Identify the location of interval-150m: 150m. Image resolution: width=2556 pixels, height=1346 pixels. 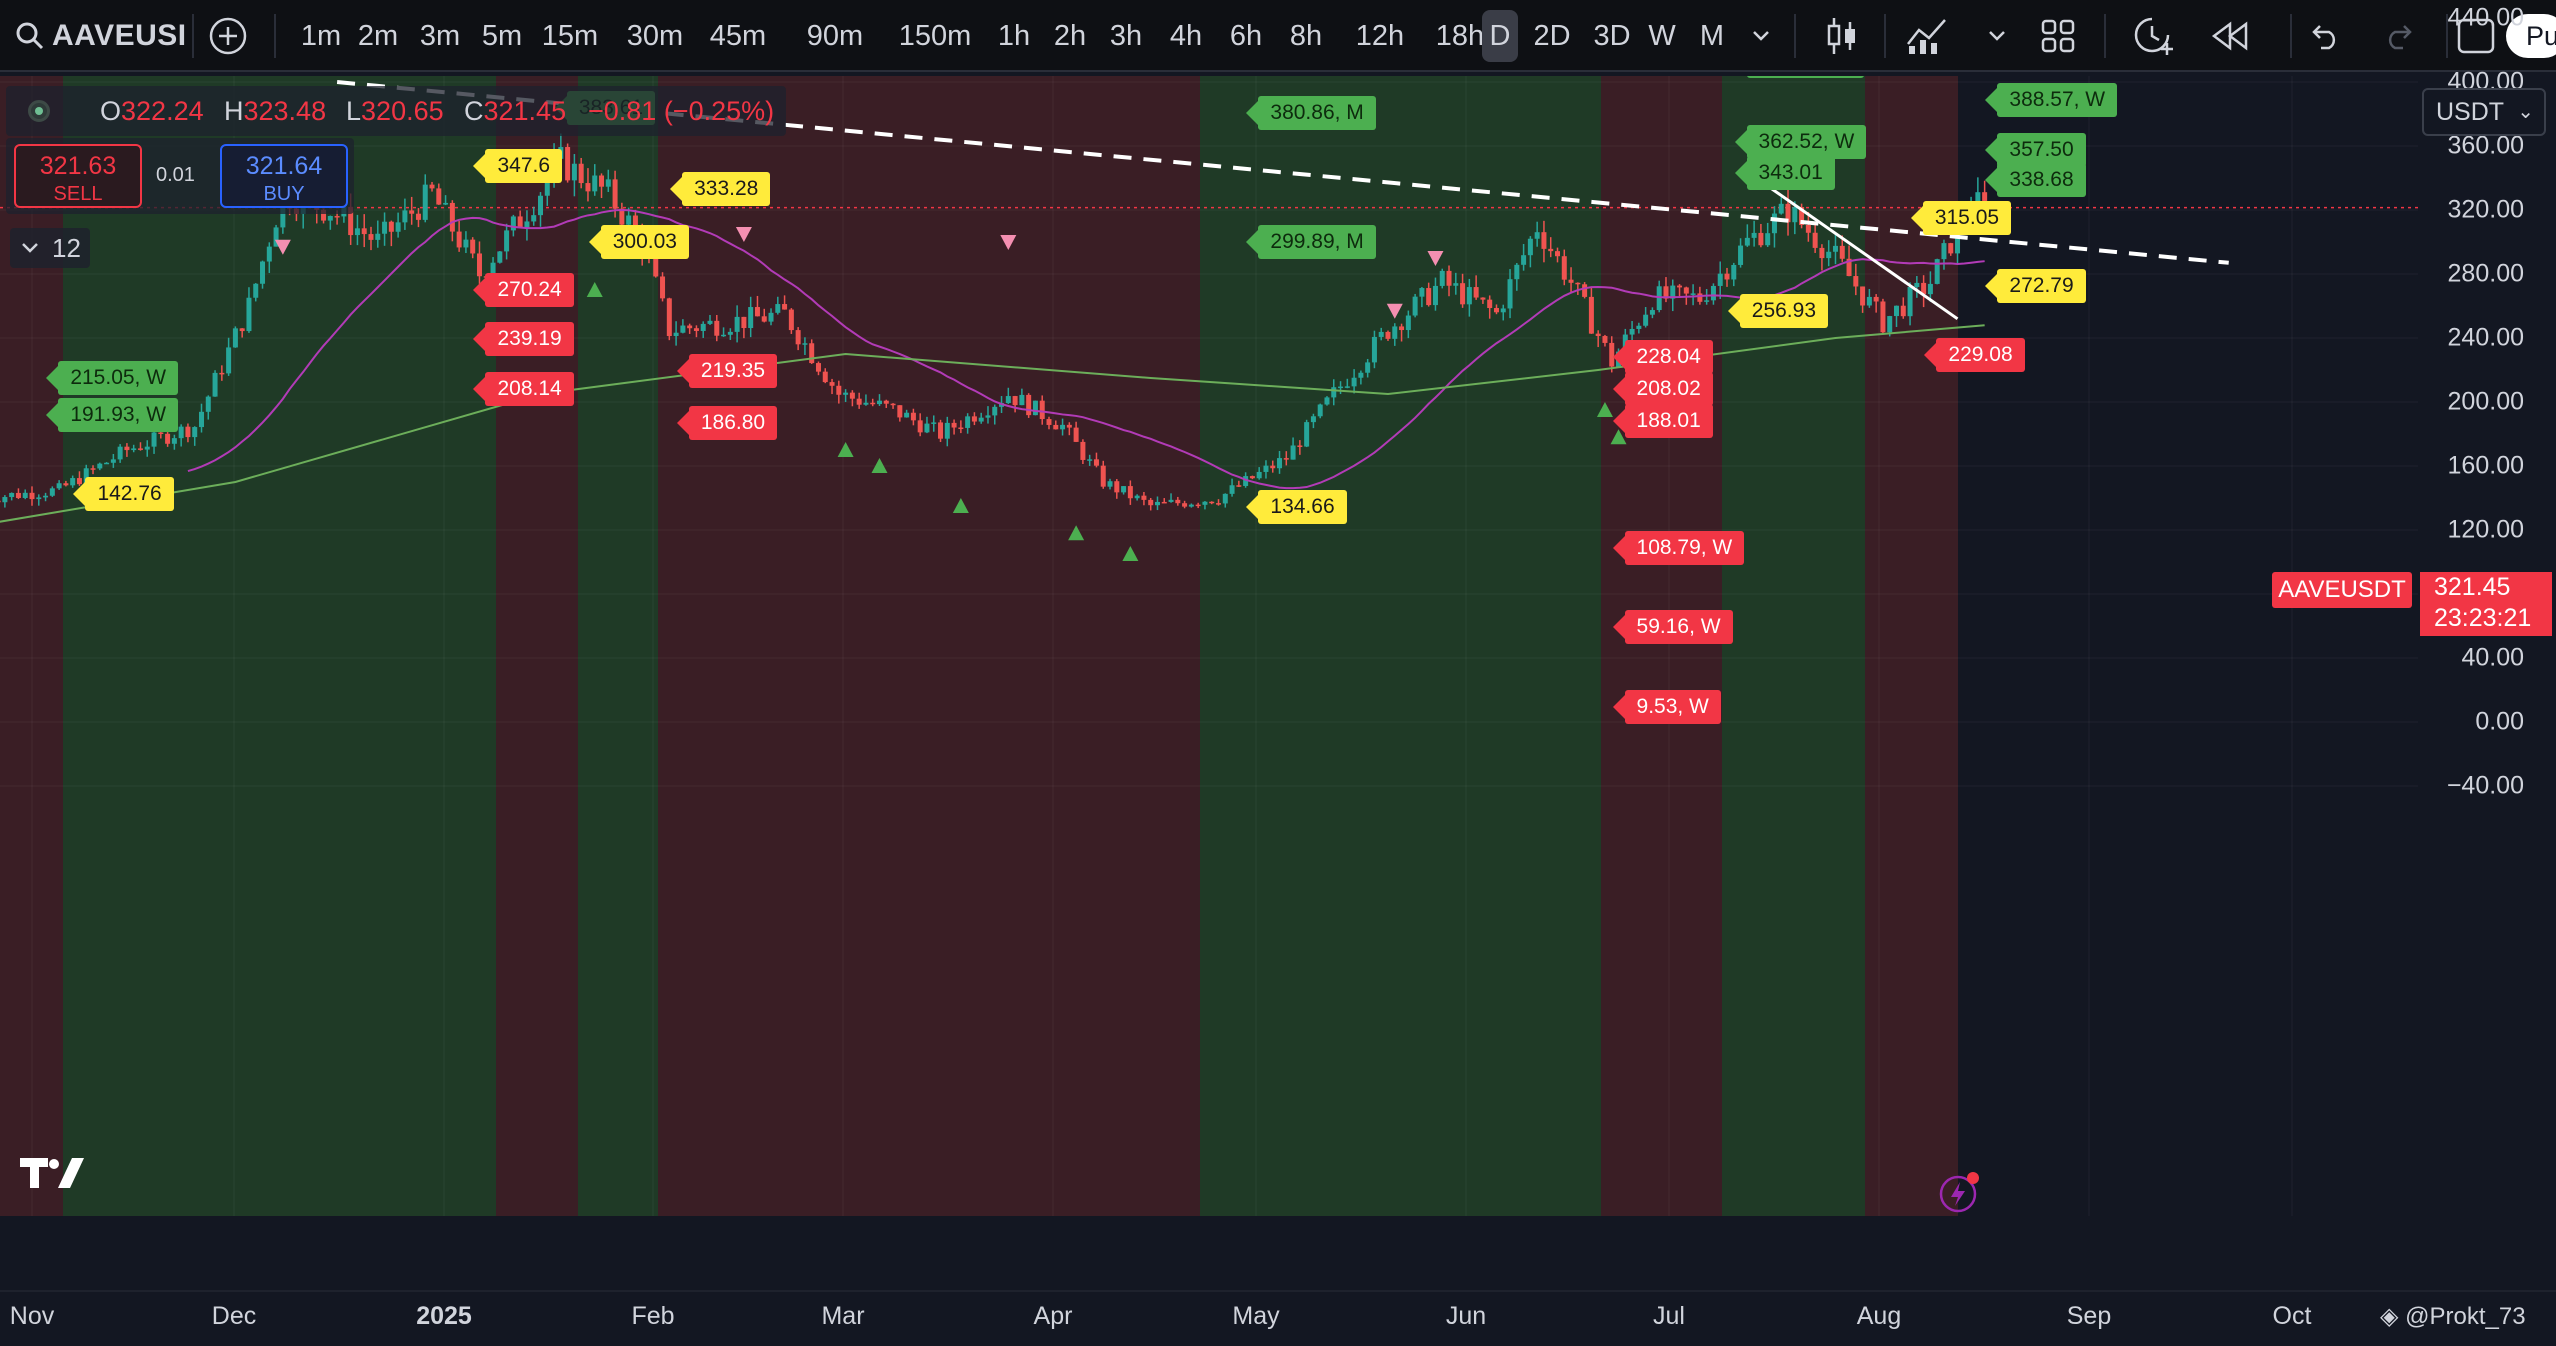
(935, 35).